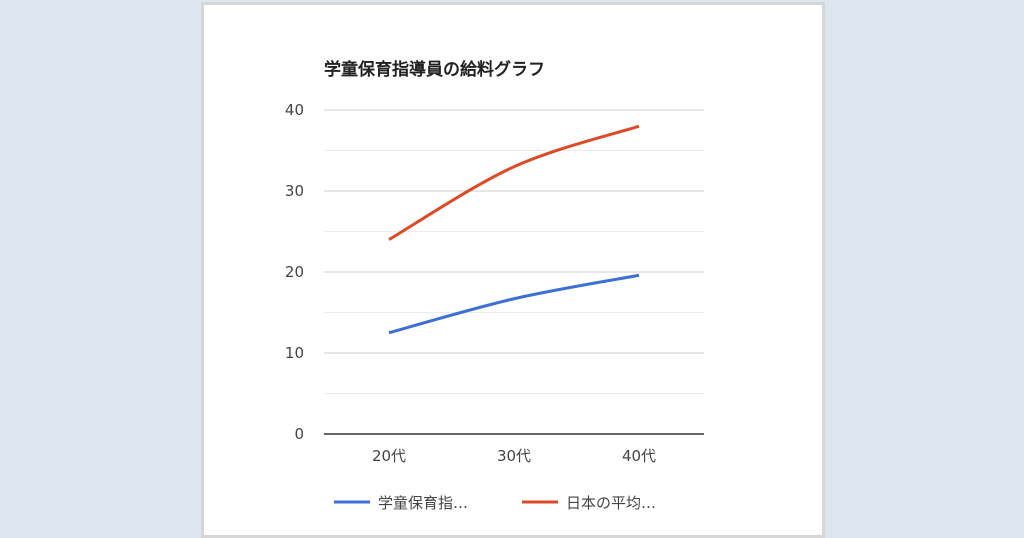  I want to click on y-axis-ticks: 0 10 20 30 40, so click(294, 272).